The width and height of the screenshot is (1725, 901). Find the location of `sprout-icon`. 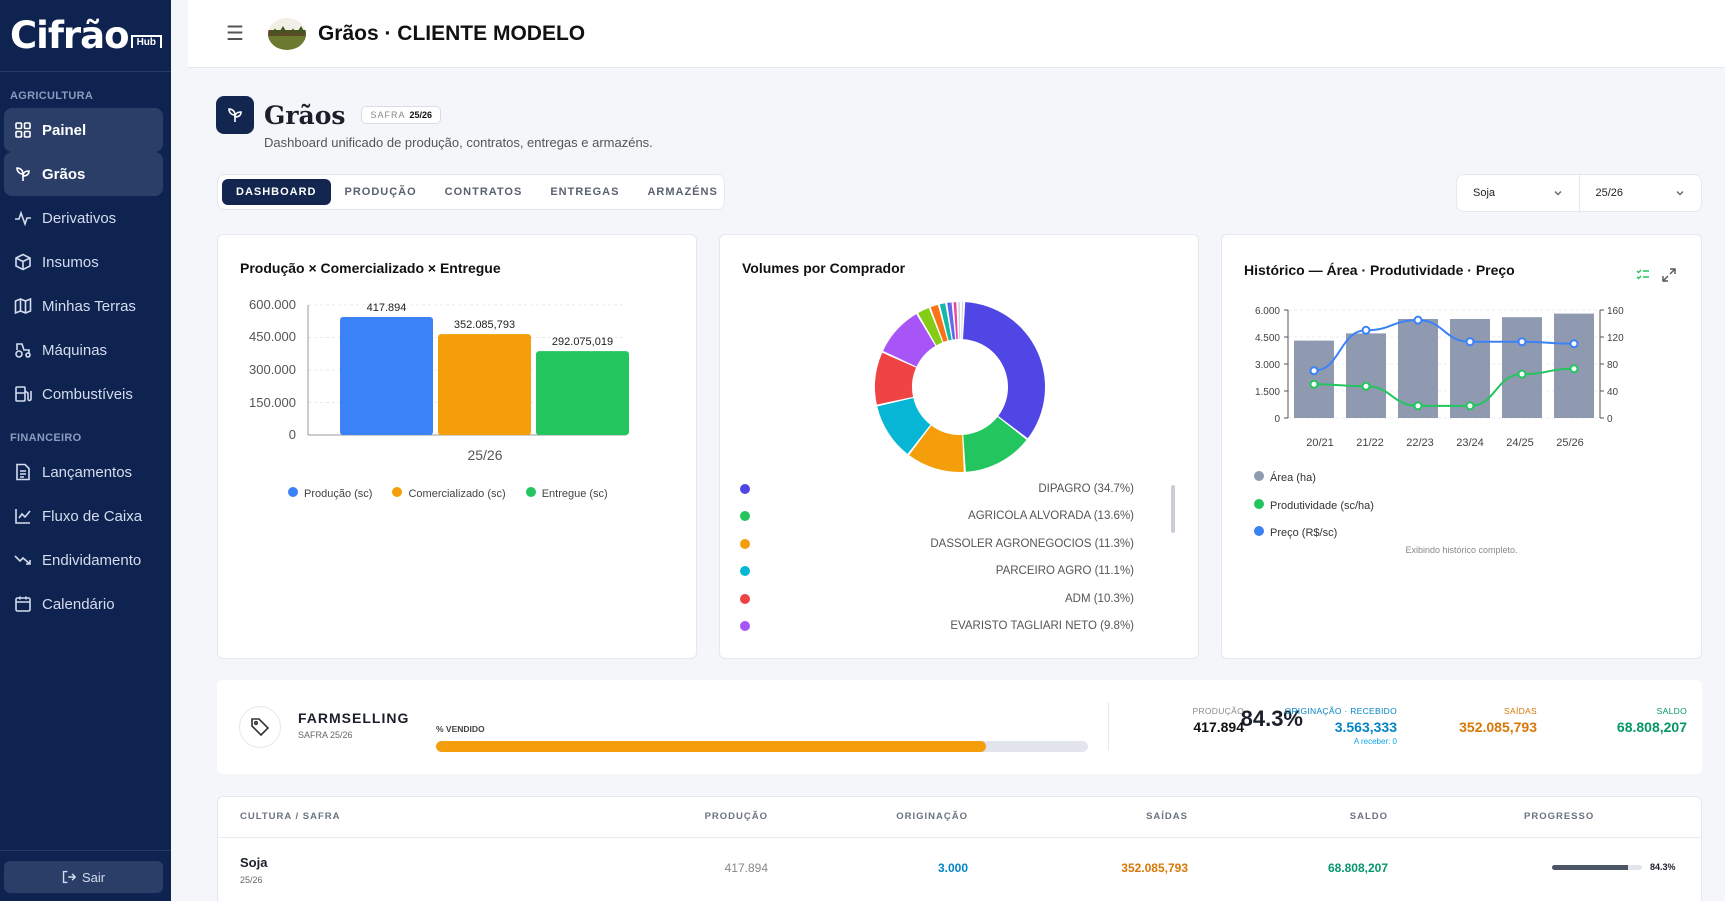

sprout-icon is located at coordinates (23, 174).